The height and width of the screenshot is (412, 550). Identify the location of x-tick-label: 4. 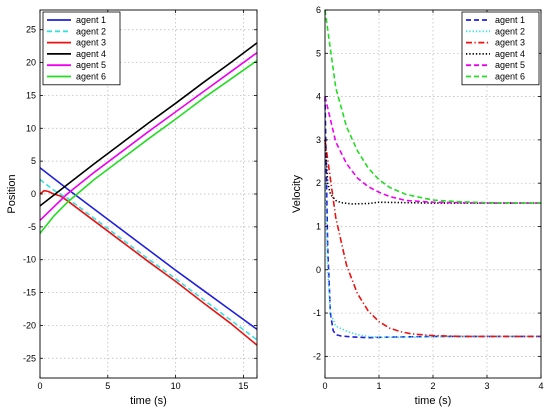
(540, 386).